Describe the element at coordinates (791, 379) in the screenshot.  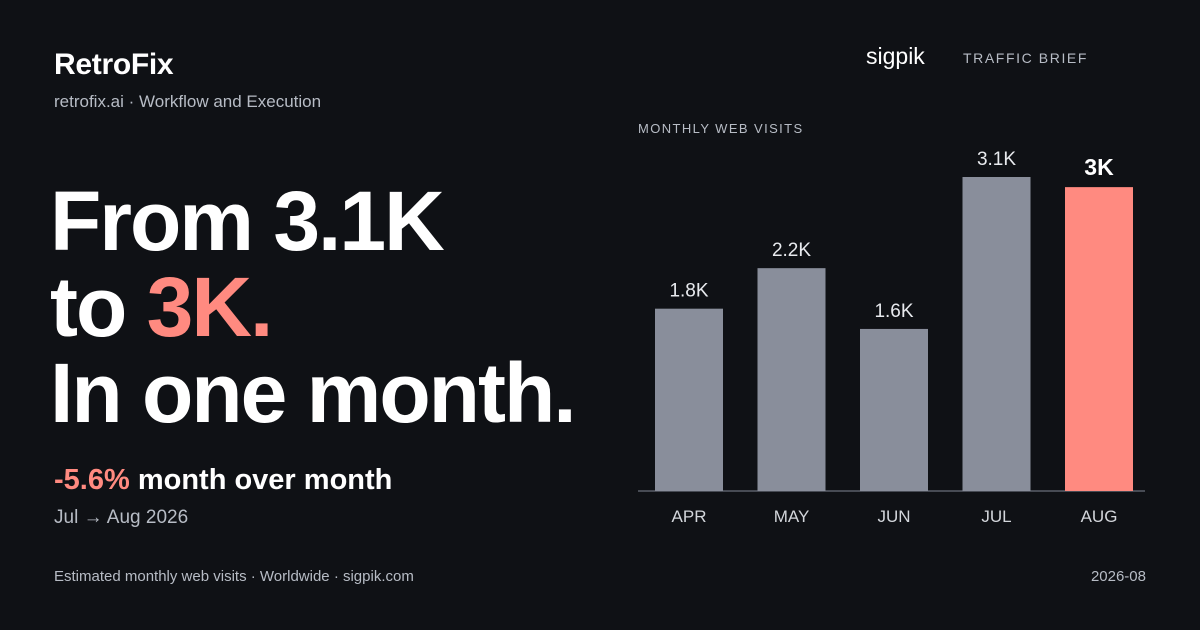
I see `bar-may` at that location.